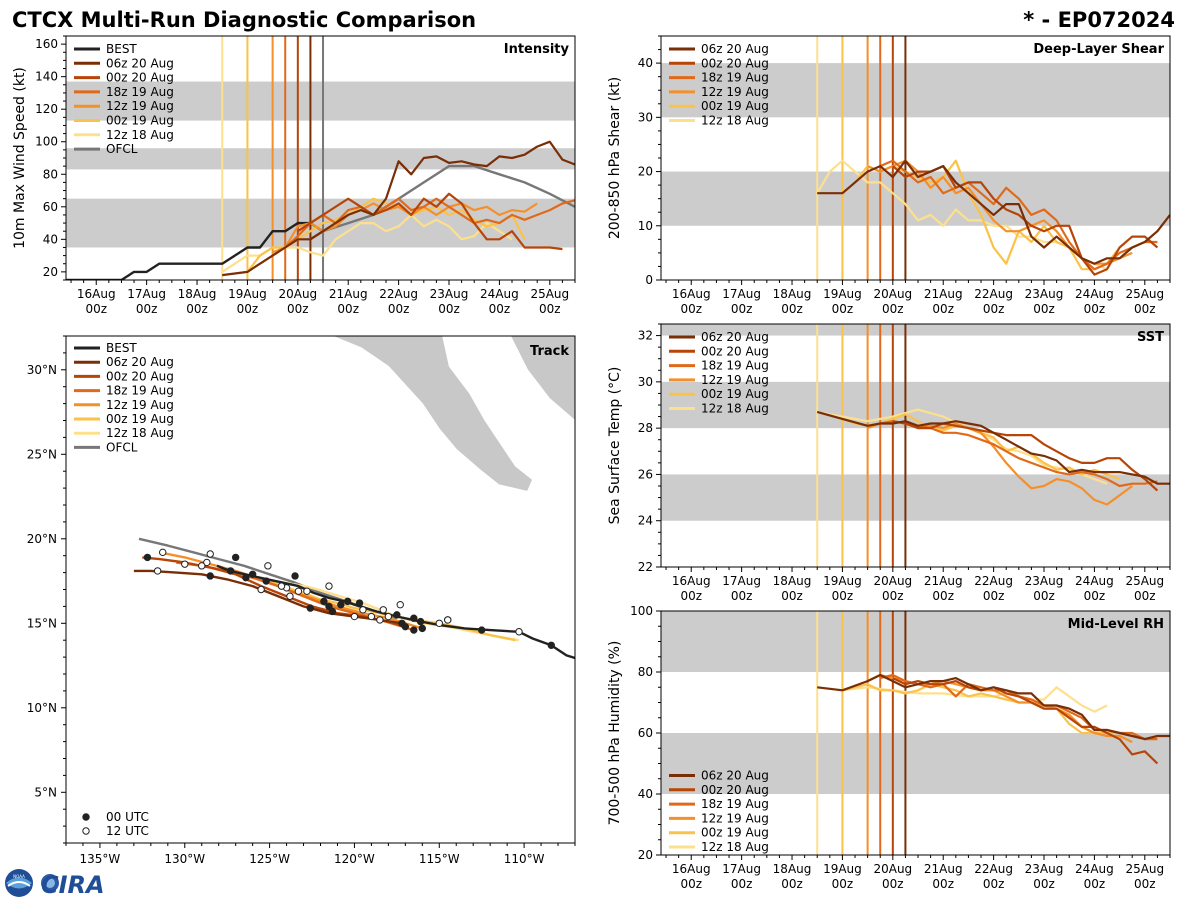  I want to click on cira-logo: CIRA, so click(73, 885).